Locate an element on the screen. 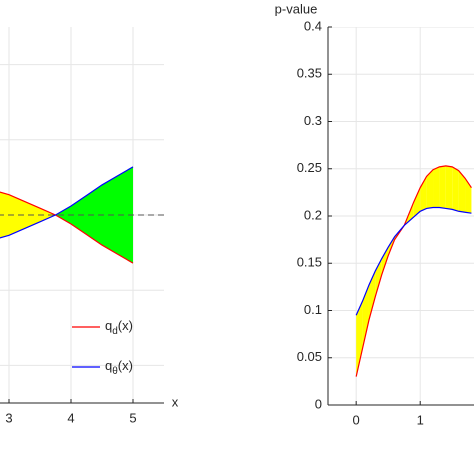 Image resolution: width=474 pixels, height=474 pixels. y-tick-label: 0.3 is located at coordinates (313, 120).